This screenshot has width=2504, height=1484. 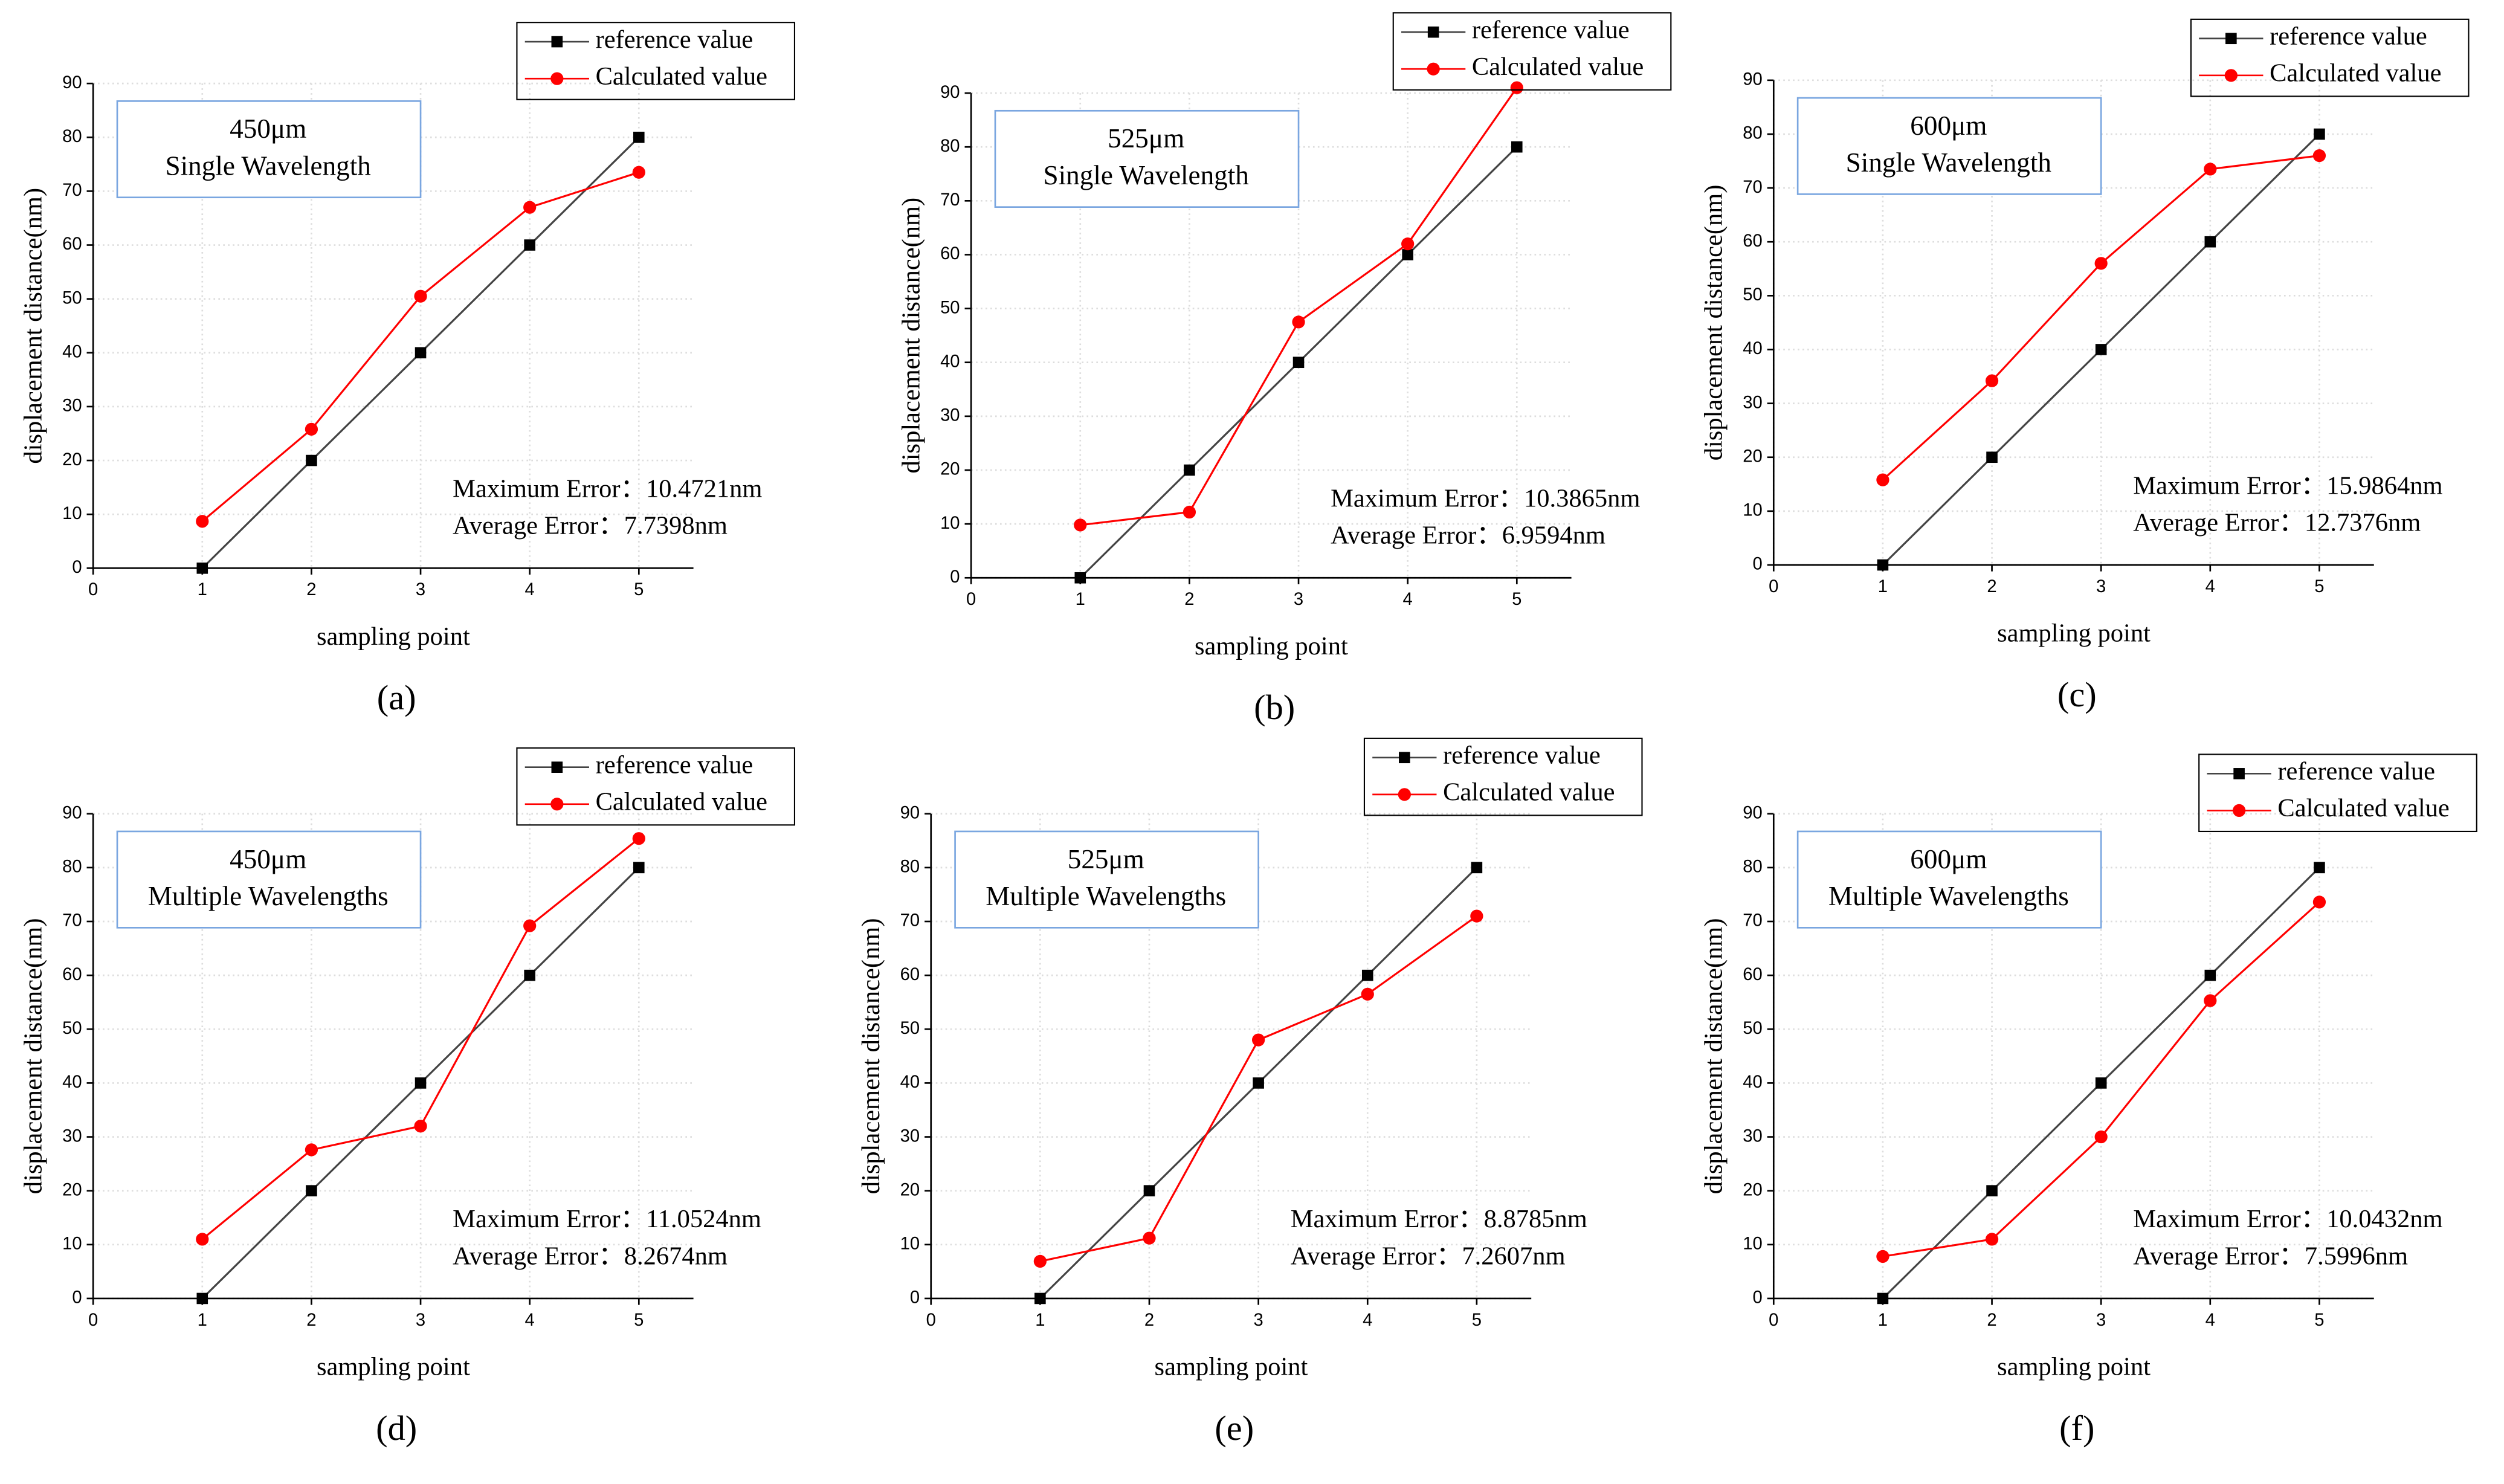 I want to click on x-tick-label: 0, so click(x=971, y=600).